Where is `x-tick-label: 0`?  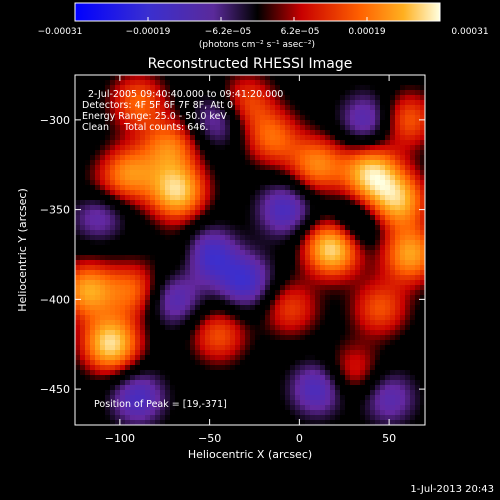 x-tick-label: 0 is located at coordinates (299, 438).